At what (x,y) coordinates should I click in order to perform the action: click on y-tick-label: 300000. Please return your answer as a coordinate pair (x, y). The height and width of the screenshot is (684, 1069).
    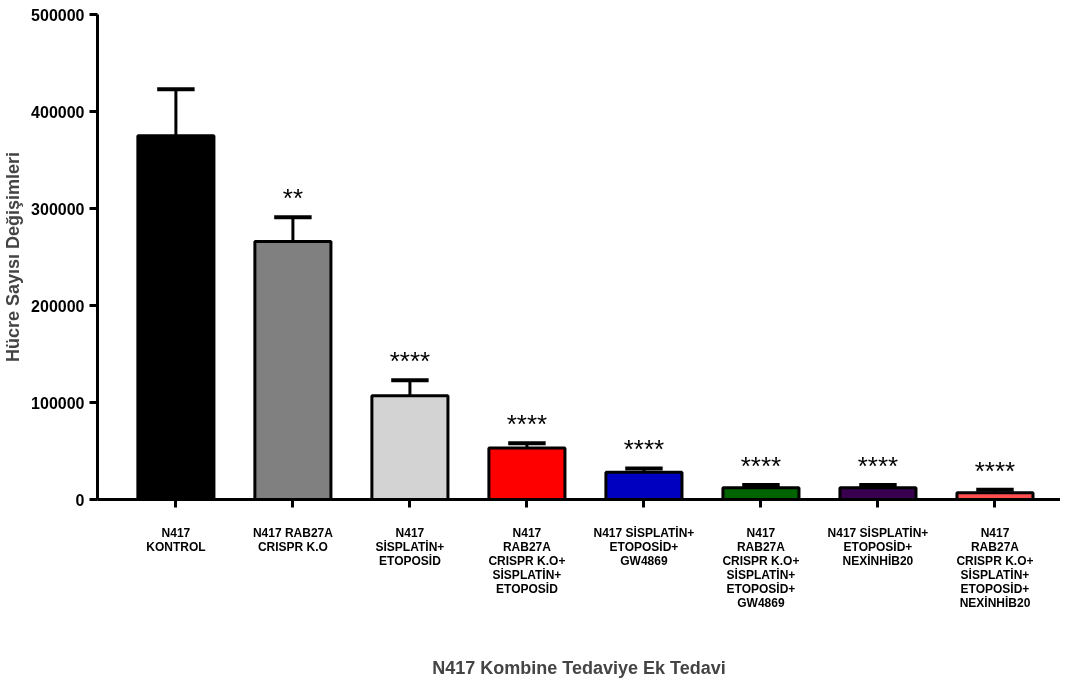
    Looking at the image, I should click on (58, 209).